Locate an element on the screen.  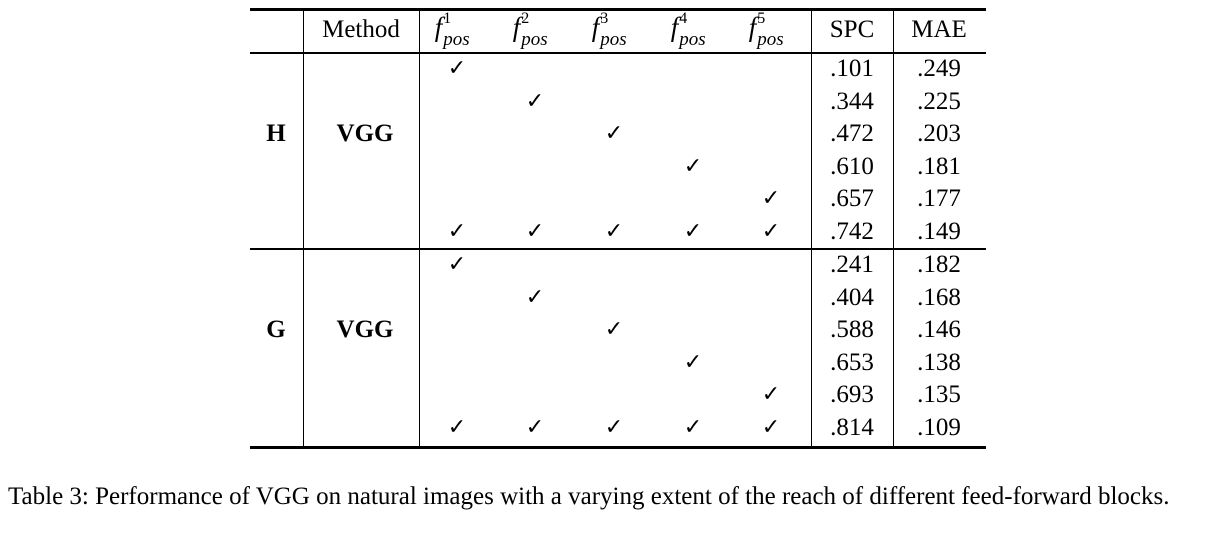
table-top-rule is located at coordinates (618, 9).